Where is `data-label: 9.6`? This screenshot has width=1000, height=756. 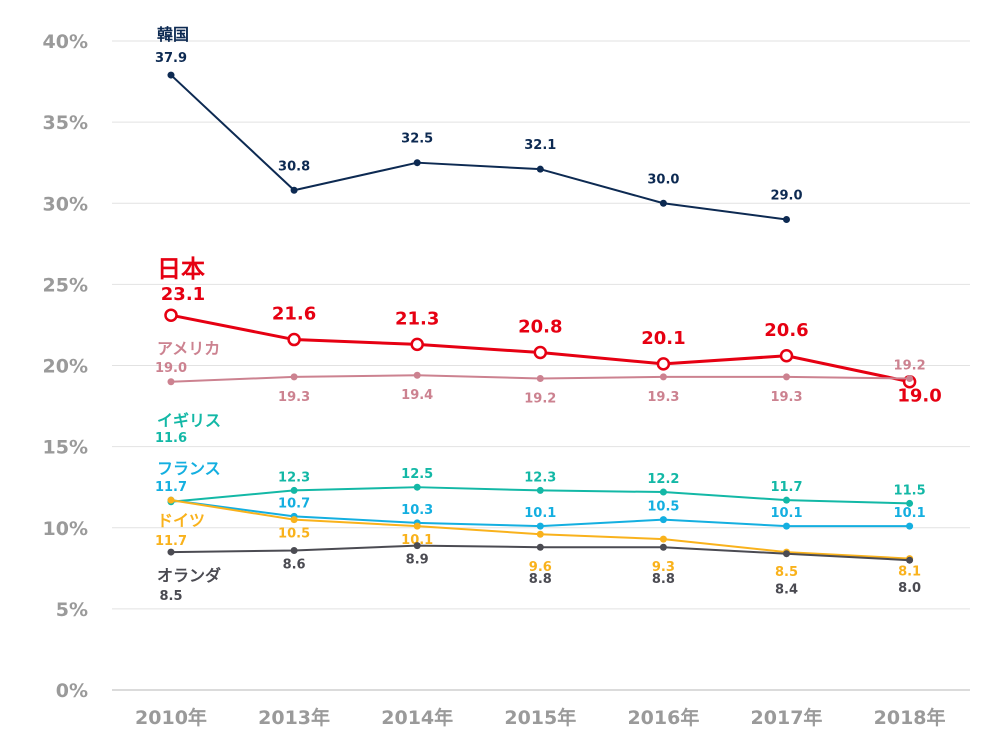 data-label: 9.6 is located at coordinates (540, 567).